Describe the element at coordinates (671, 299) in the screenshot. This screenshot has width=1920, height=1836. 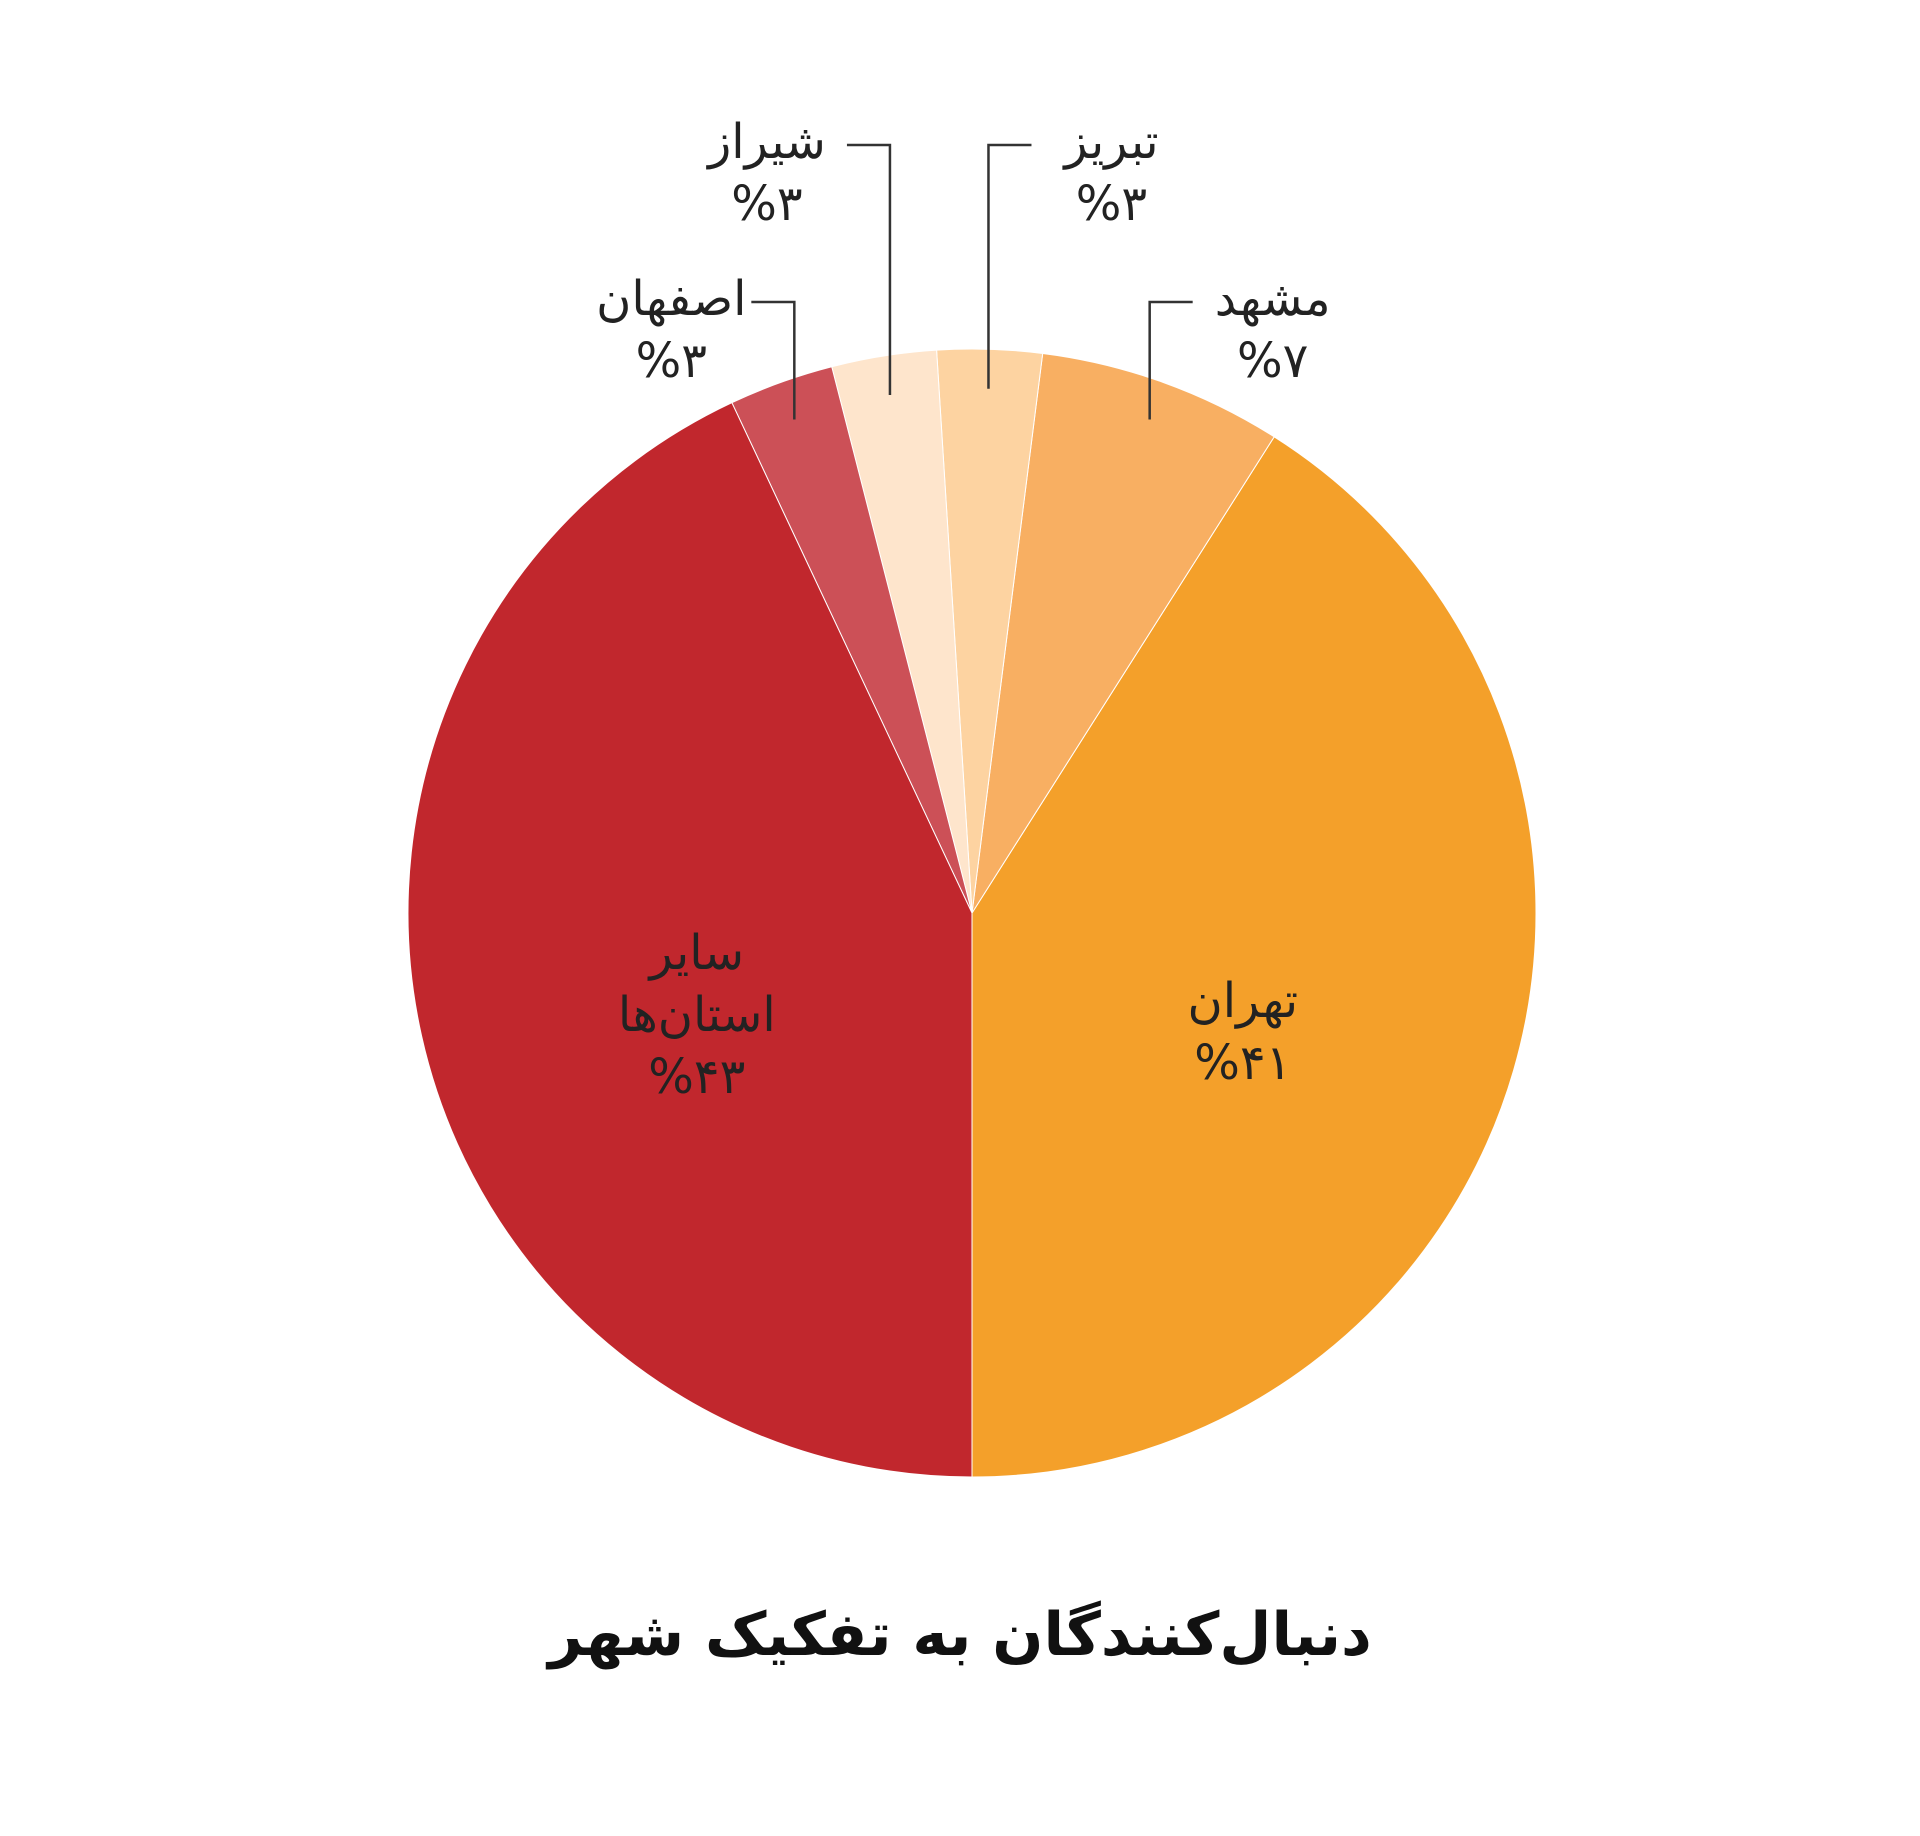
I see `slice-name: اصفهان` at that location.